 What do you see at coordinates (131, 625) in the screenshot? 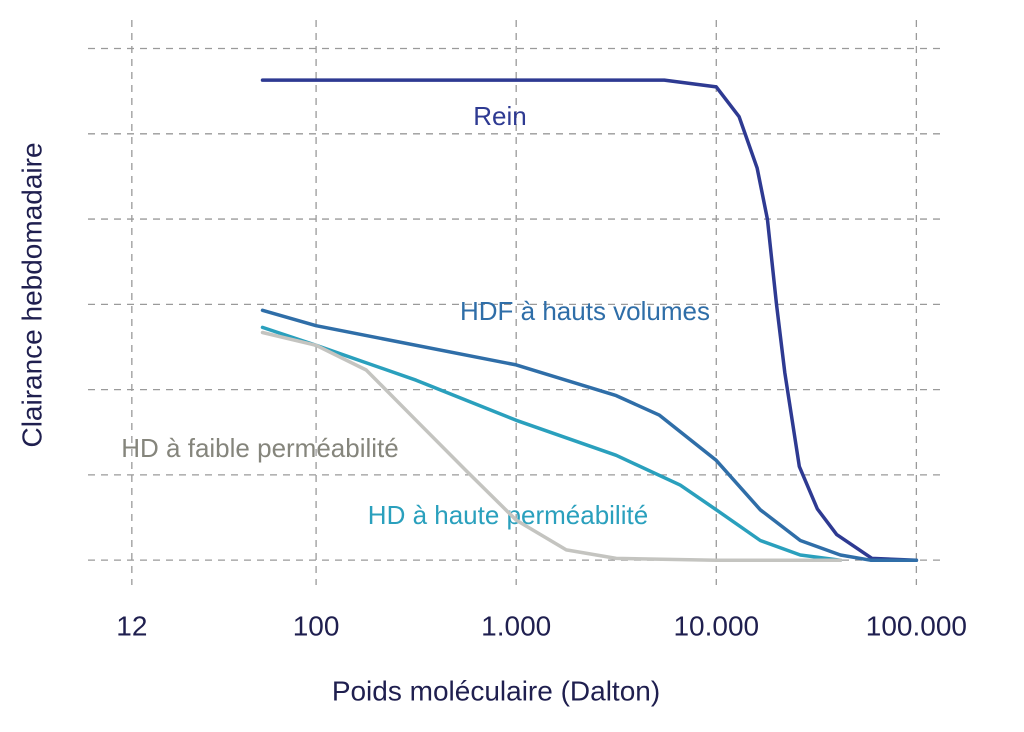
I see `x-tick-label: 12` at bounding box center [131, 625].